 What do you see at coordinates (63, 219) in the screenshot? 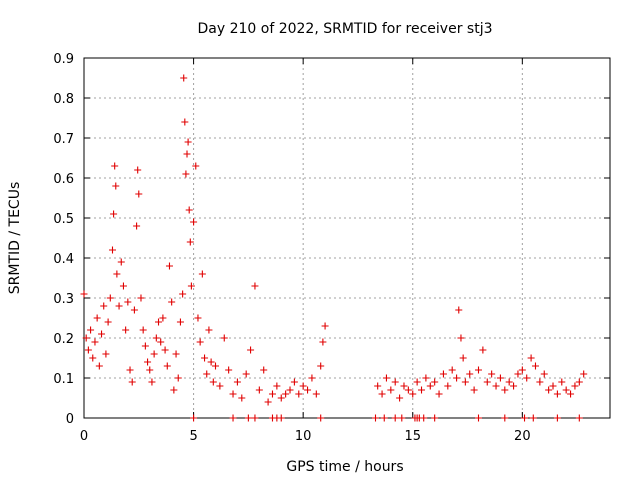
I see `y-tick-label: 0.5` at bounding box center [63, 219].